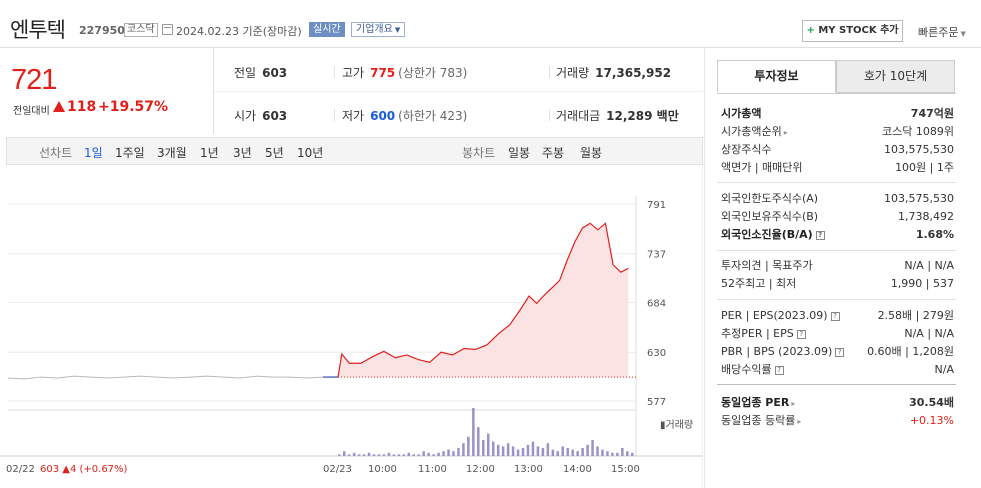 This screenshot has width=981, height=488. Describe the element at coordinates (167, 29) in the screenshot. I see `calendar-icon` at that location.